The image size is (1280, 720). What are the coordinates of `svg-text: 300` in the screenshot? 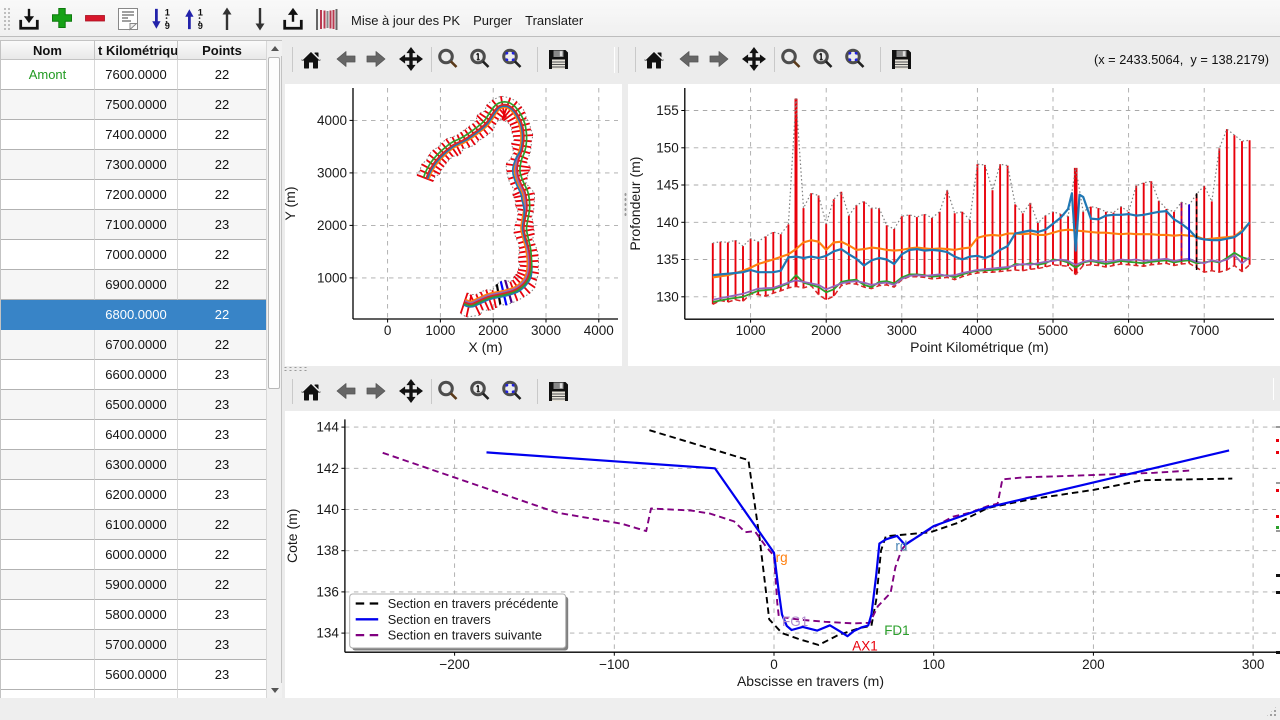 It's located at (1253, 664).